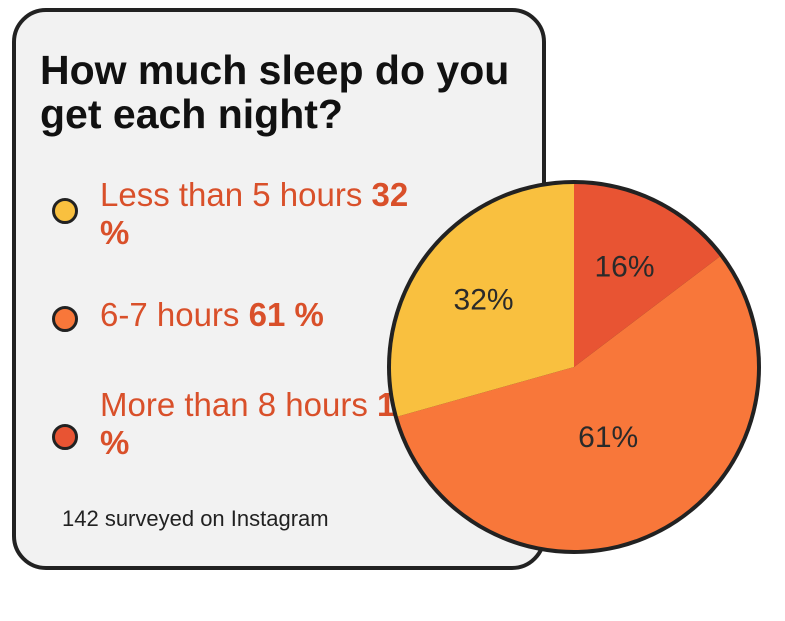  What do you see at coordinates (608, 437) in the screenshot?
I see `pie-slice-label: 61%` at bounding box center [608, 437].